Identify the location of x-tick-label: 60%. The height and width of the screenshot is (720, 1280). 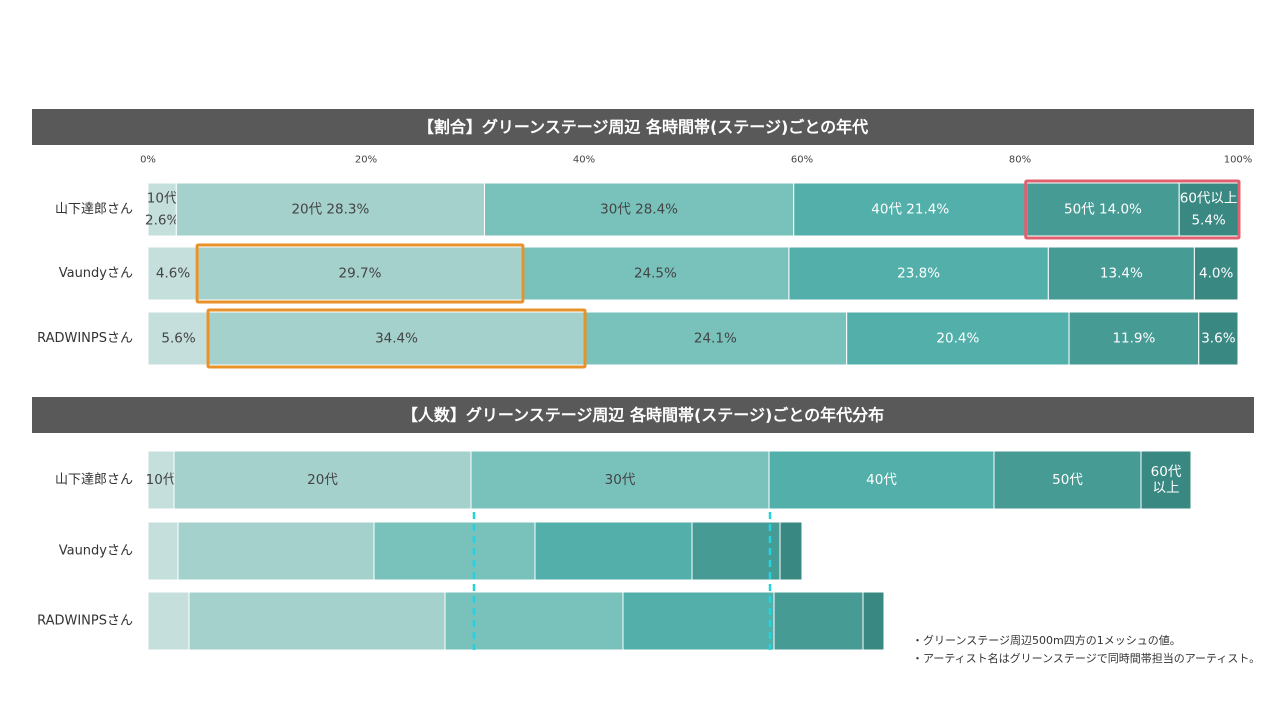
(802, 160).